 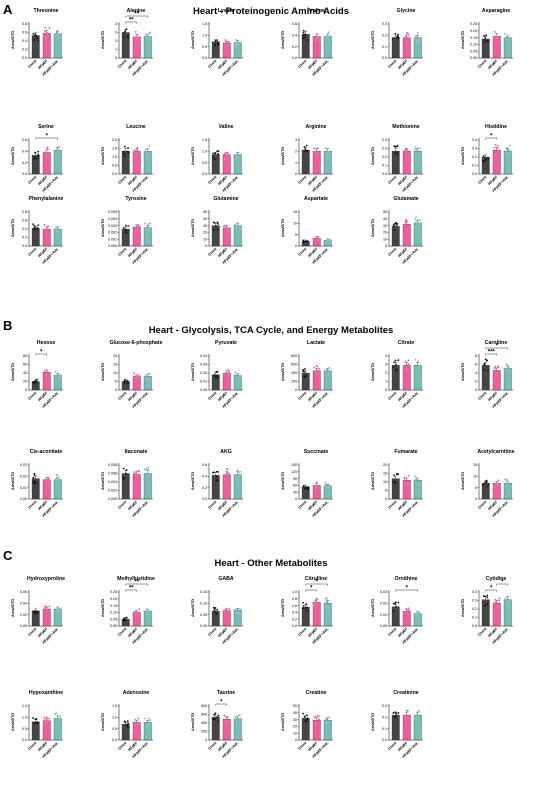 What do you see at coordinates (221, 704) in the screenshot?
I see `significance-bracket` at bounding box center [221, 704].